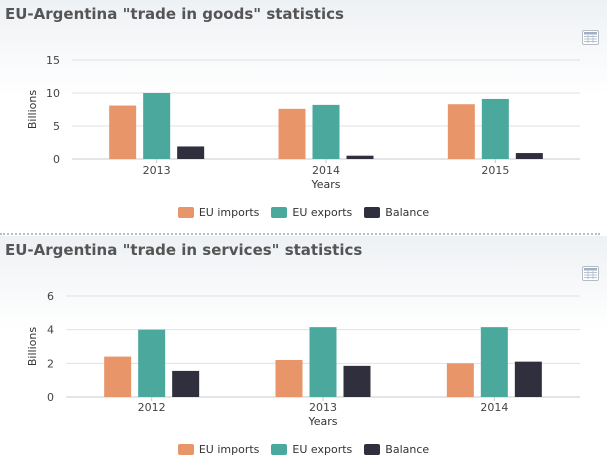  What do you see at coordinates (326, 170) in the screenshot?
I see `goods-x-tick-label: 2014` at bounding box center [326, 170].